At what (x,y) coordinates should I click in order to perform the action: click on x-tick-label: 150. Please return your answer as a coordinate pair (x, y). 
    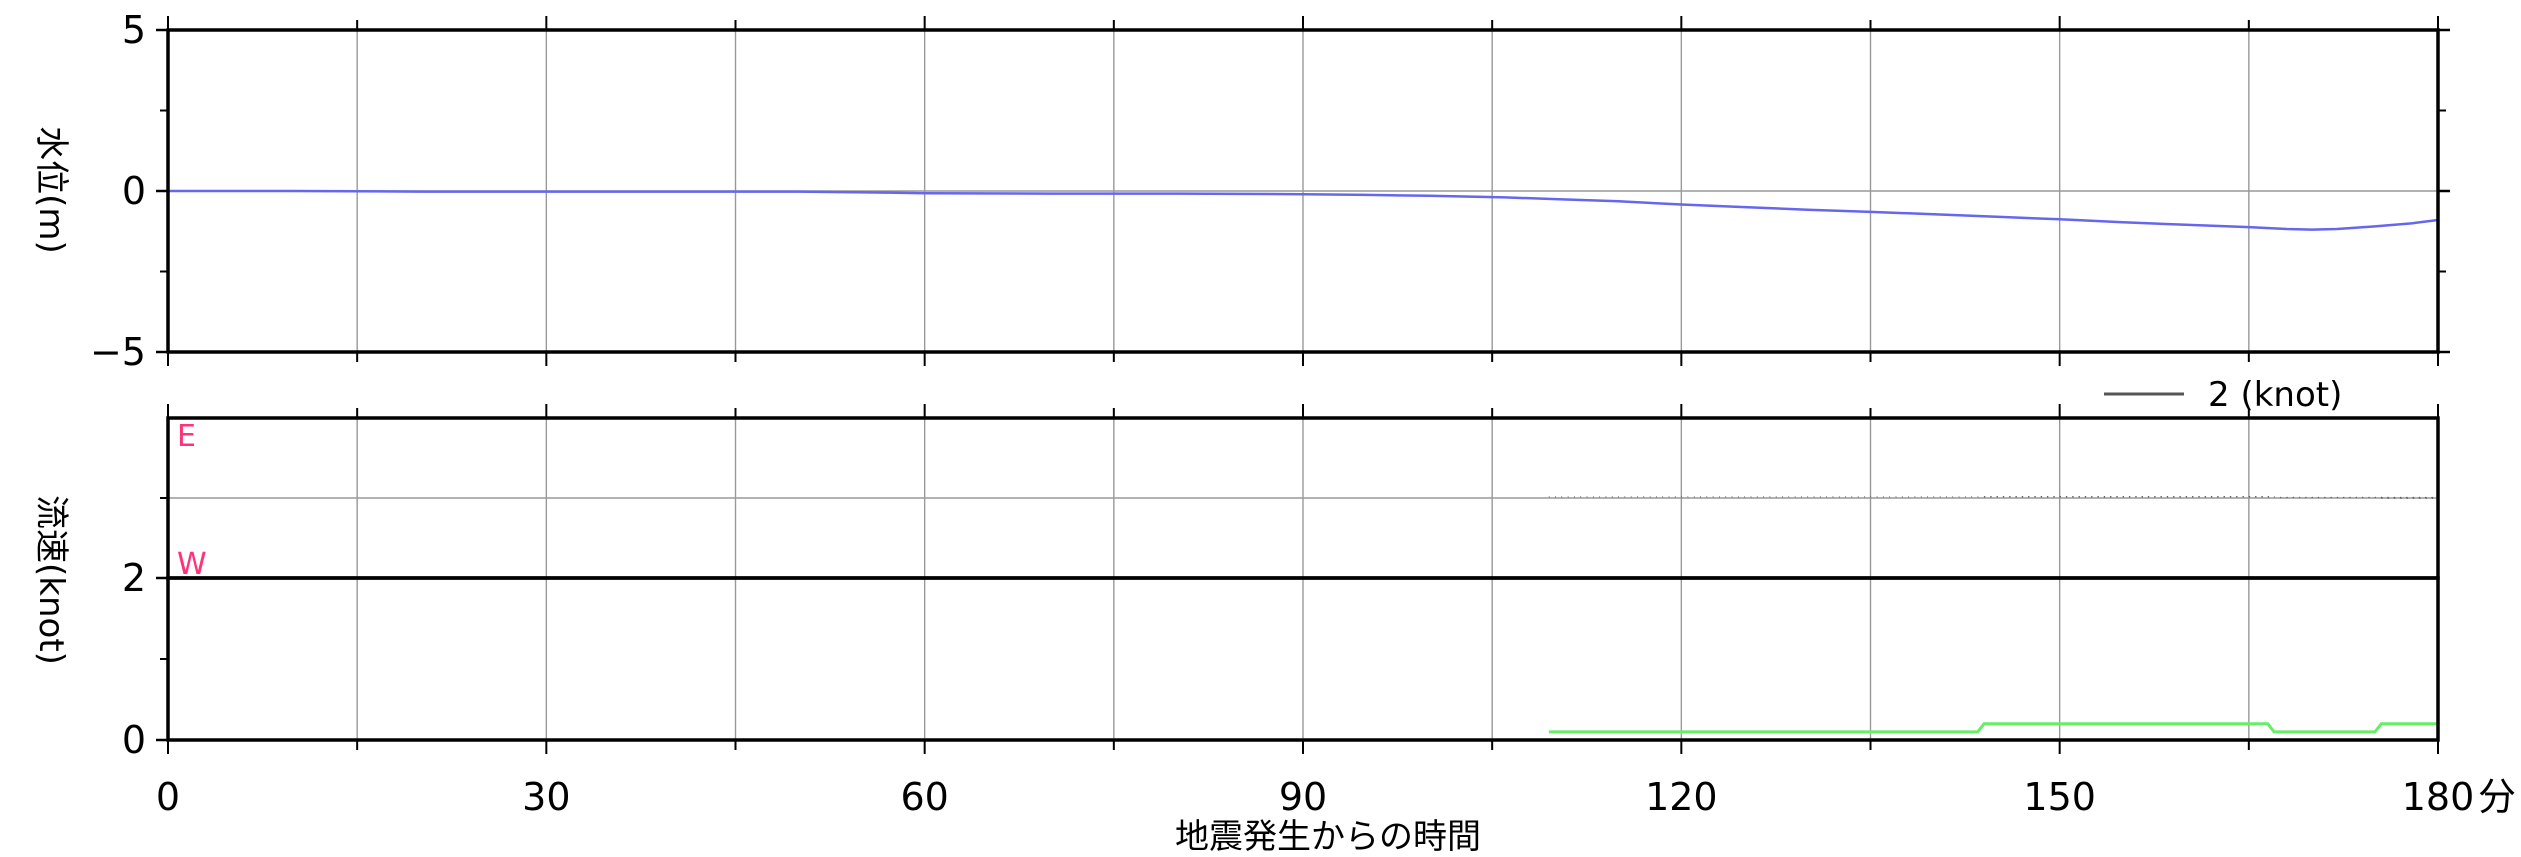
    Looking at the image, I should click on (2059, 797).